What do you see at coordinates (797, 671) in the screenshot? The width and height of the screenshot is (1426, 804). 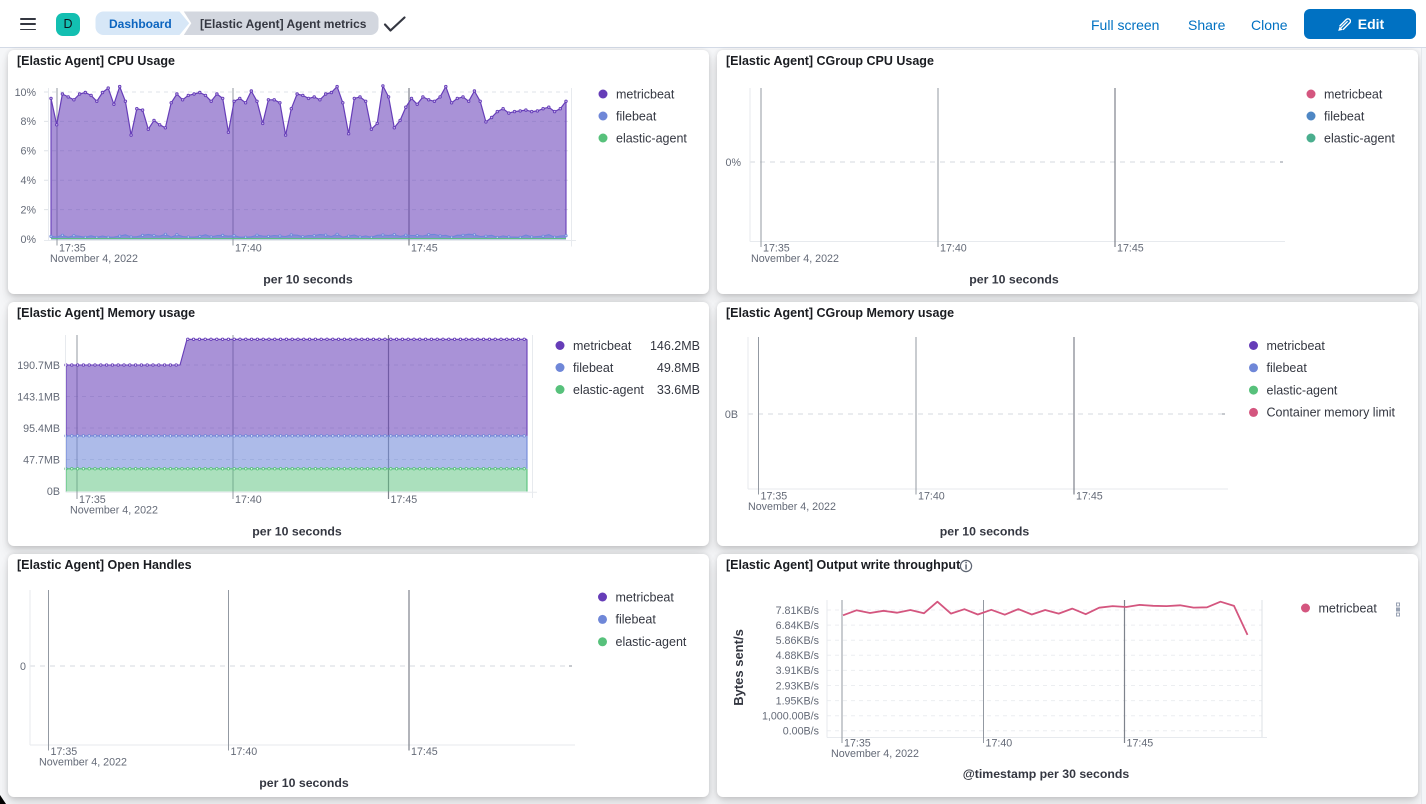 I see `svg-text: 3.91KB/s` at bounding box center [797, 671].